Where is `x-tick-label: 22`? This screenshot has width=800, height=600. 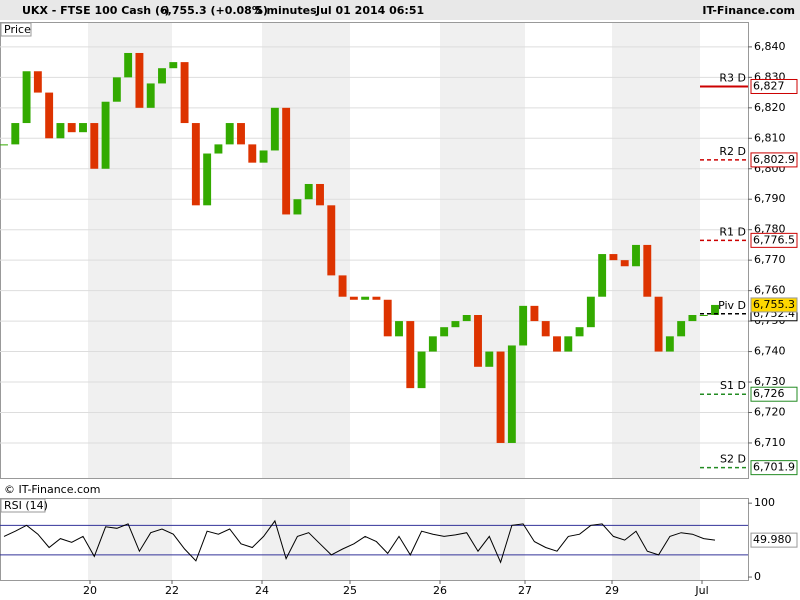 x-tick-label: 22 is located at coordinates (172, 590).